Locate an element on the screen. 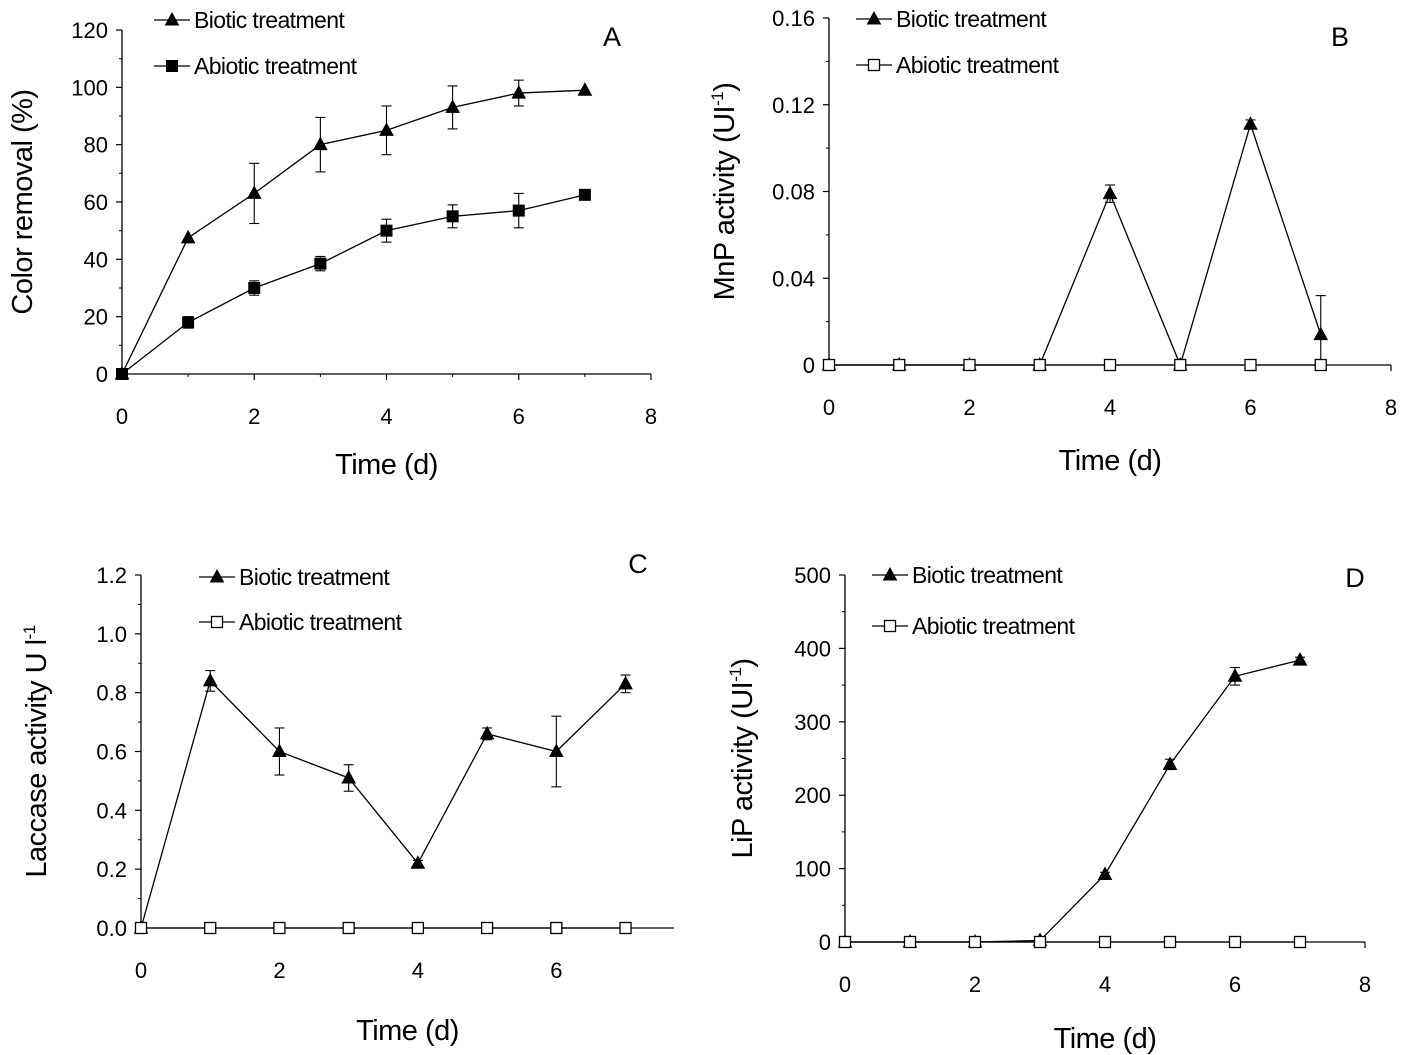 The width and height of the screenshot is (1413, 1055). y-tick-label: 0.4 is located at coordinates (111, 810).